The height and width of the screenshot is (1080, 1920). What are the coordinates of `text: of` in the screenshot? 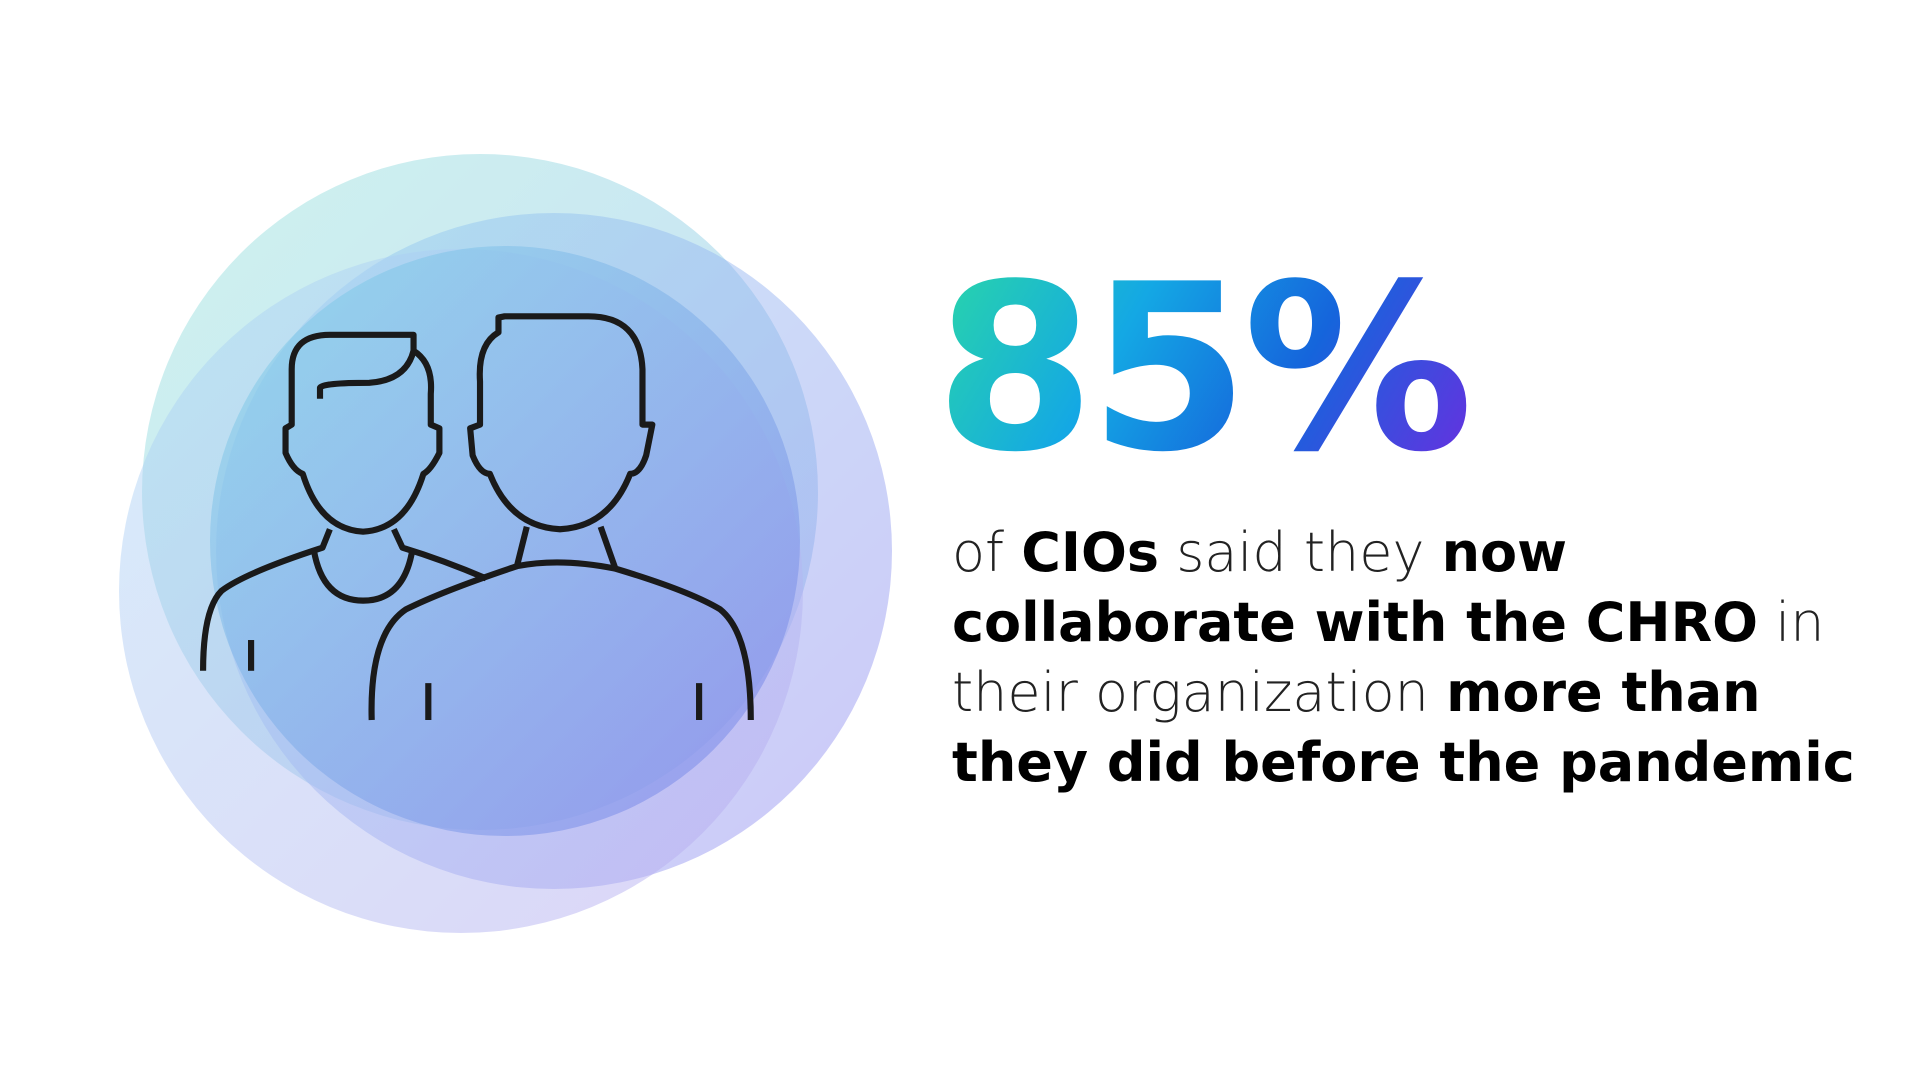 It's located at (978, 552).